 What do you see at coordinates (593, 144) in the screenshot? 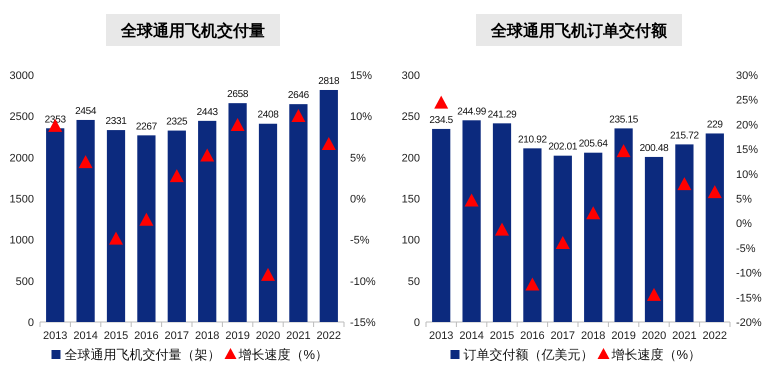
I see `data-label: 205.64` at bounding box center [593, 144].